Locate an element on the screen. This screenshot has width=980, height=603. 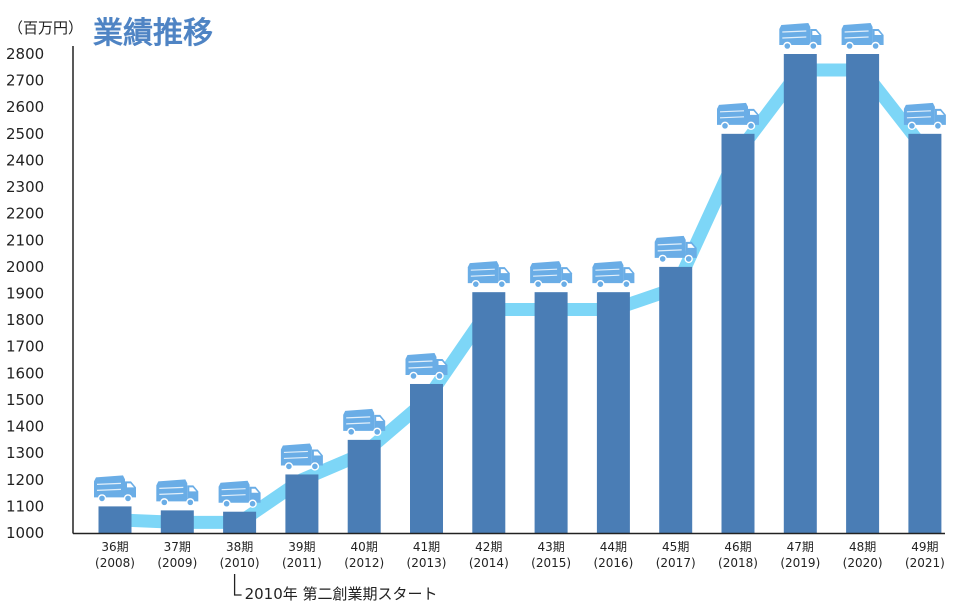
y-tick-label: 1900 is located at coordinates (25, 294).